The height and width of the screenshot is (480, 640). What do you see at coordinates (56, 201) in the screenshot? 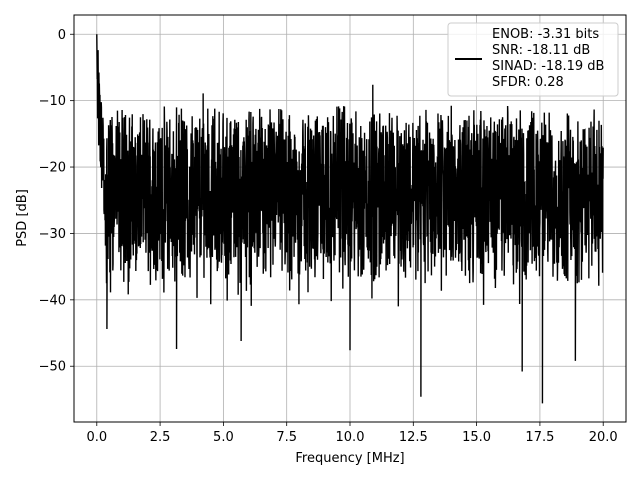
I see `y-axis-ticks: 0 −10 −20 −30 −40 −50` at bounding box center [56, 201].